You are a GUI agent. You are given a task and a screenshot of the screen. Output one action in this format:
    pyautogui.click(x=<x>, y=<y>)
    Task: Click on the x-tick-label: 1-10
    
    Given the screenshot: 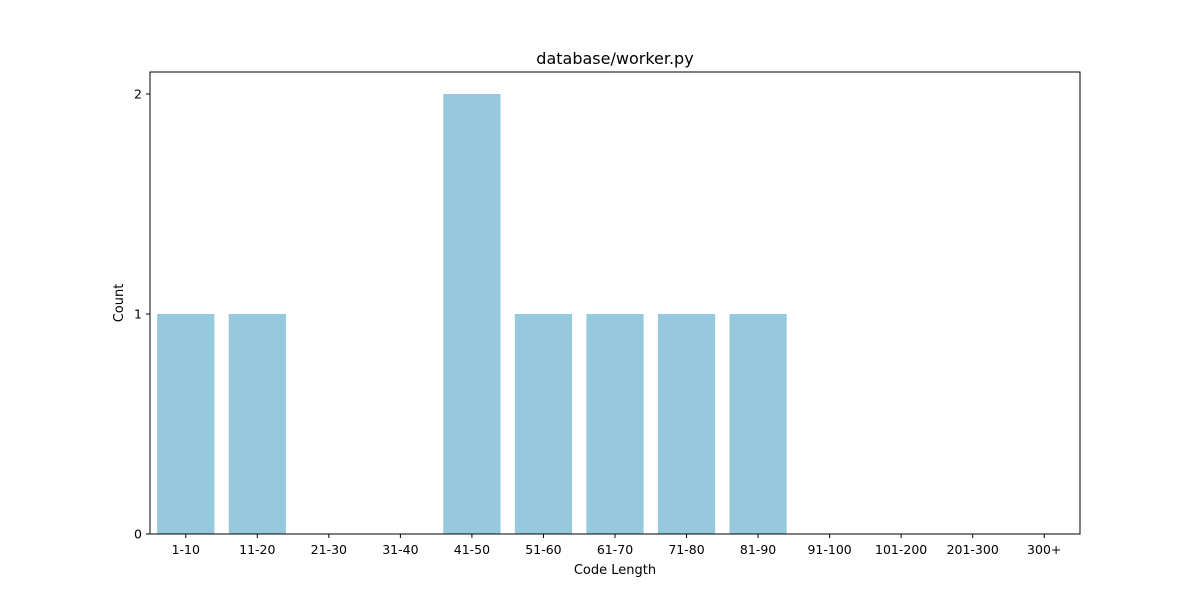 What is the action you would take?
    pyautogui.click(x=186, y=549)
    